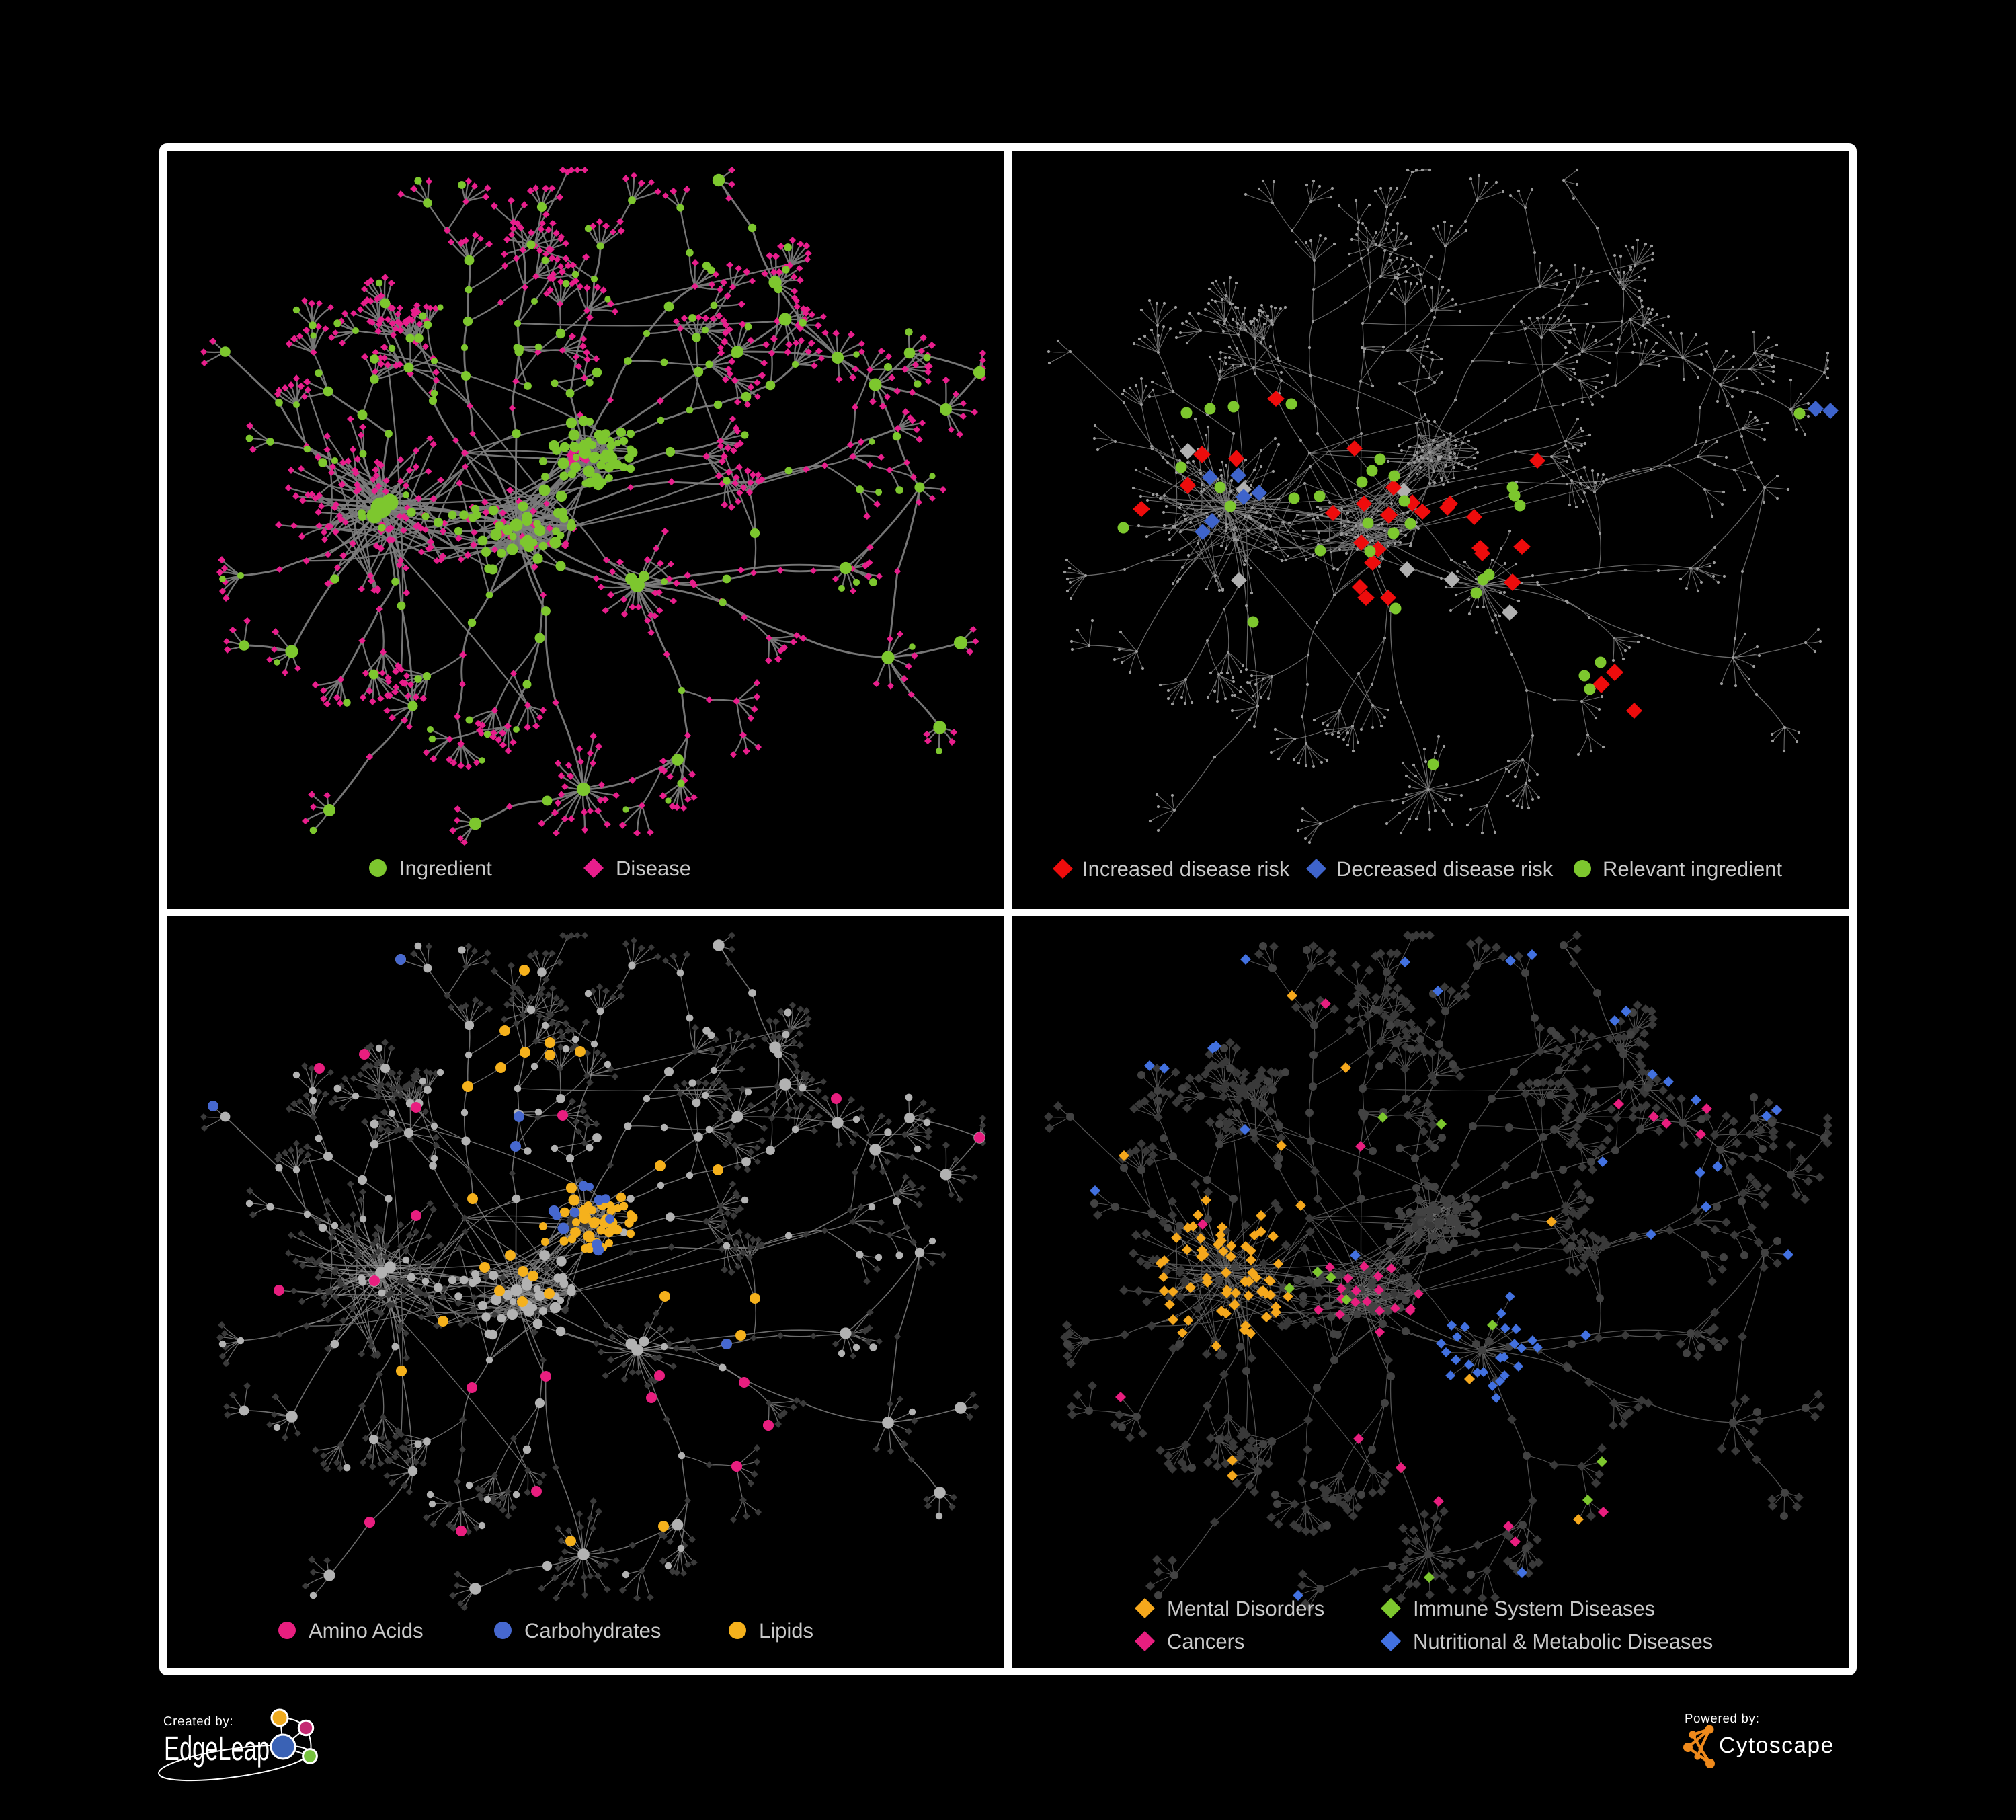 This screenshot has height=1820, width=2016. I want to click on svg-text: Ingredient, so click(445, 868).